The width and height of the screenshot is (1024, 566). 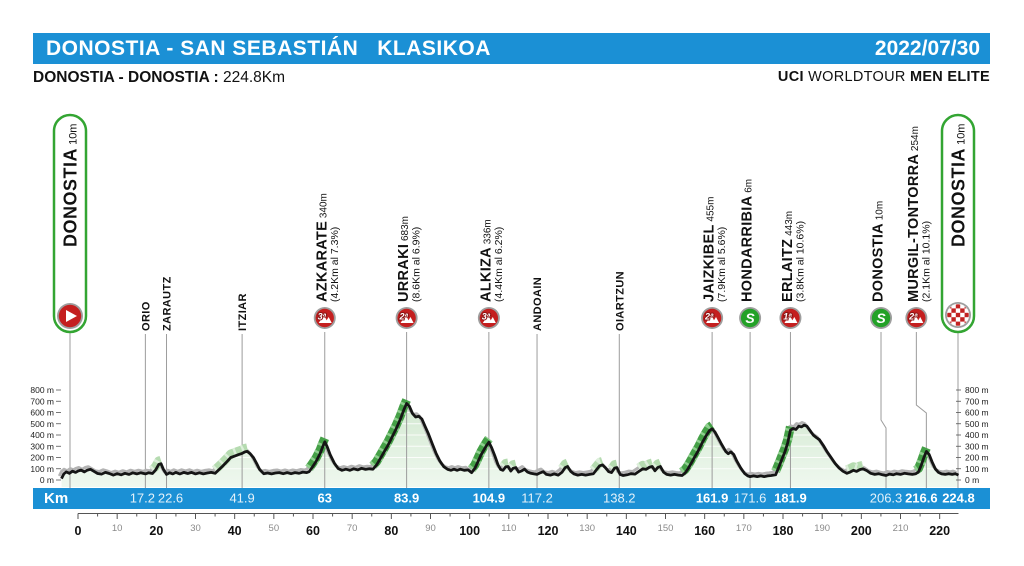 I want to click on route-names: DONOSTIA - DONOSTIA :, so click(x=128, y=77).